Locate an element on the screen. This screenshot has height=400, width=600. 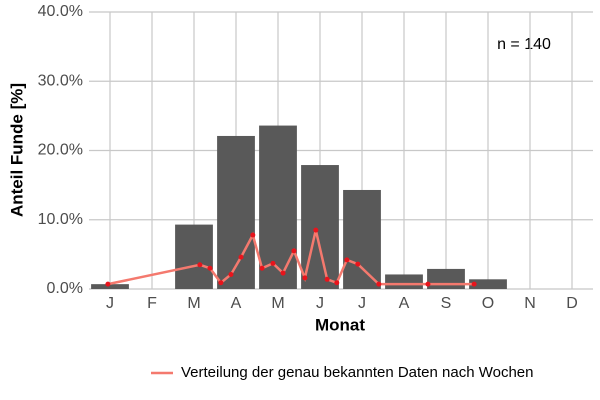
x-tick-label: D is located at coordinates (572, 303).